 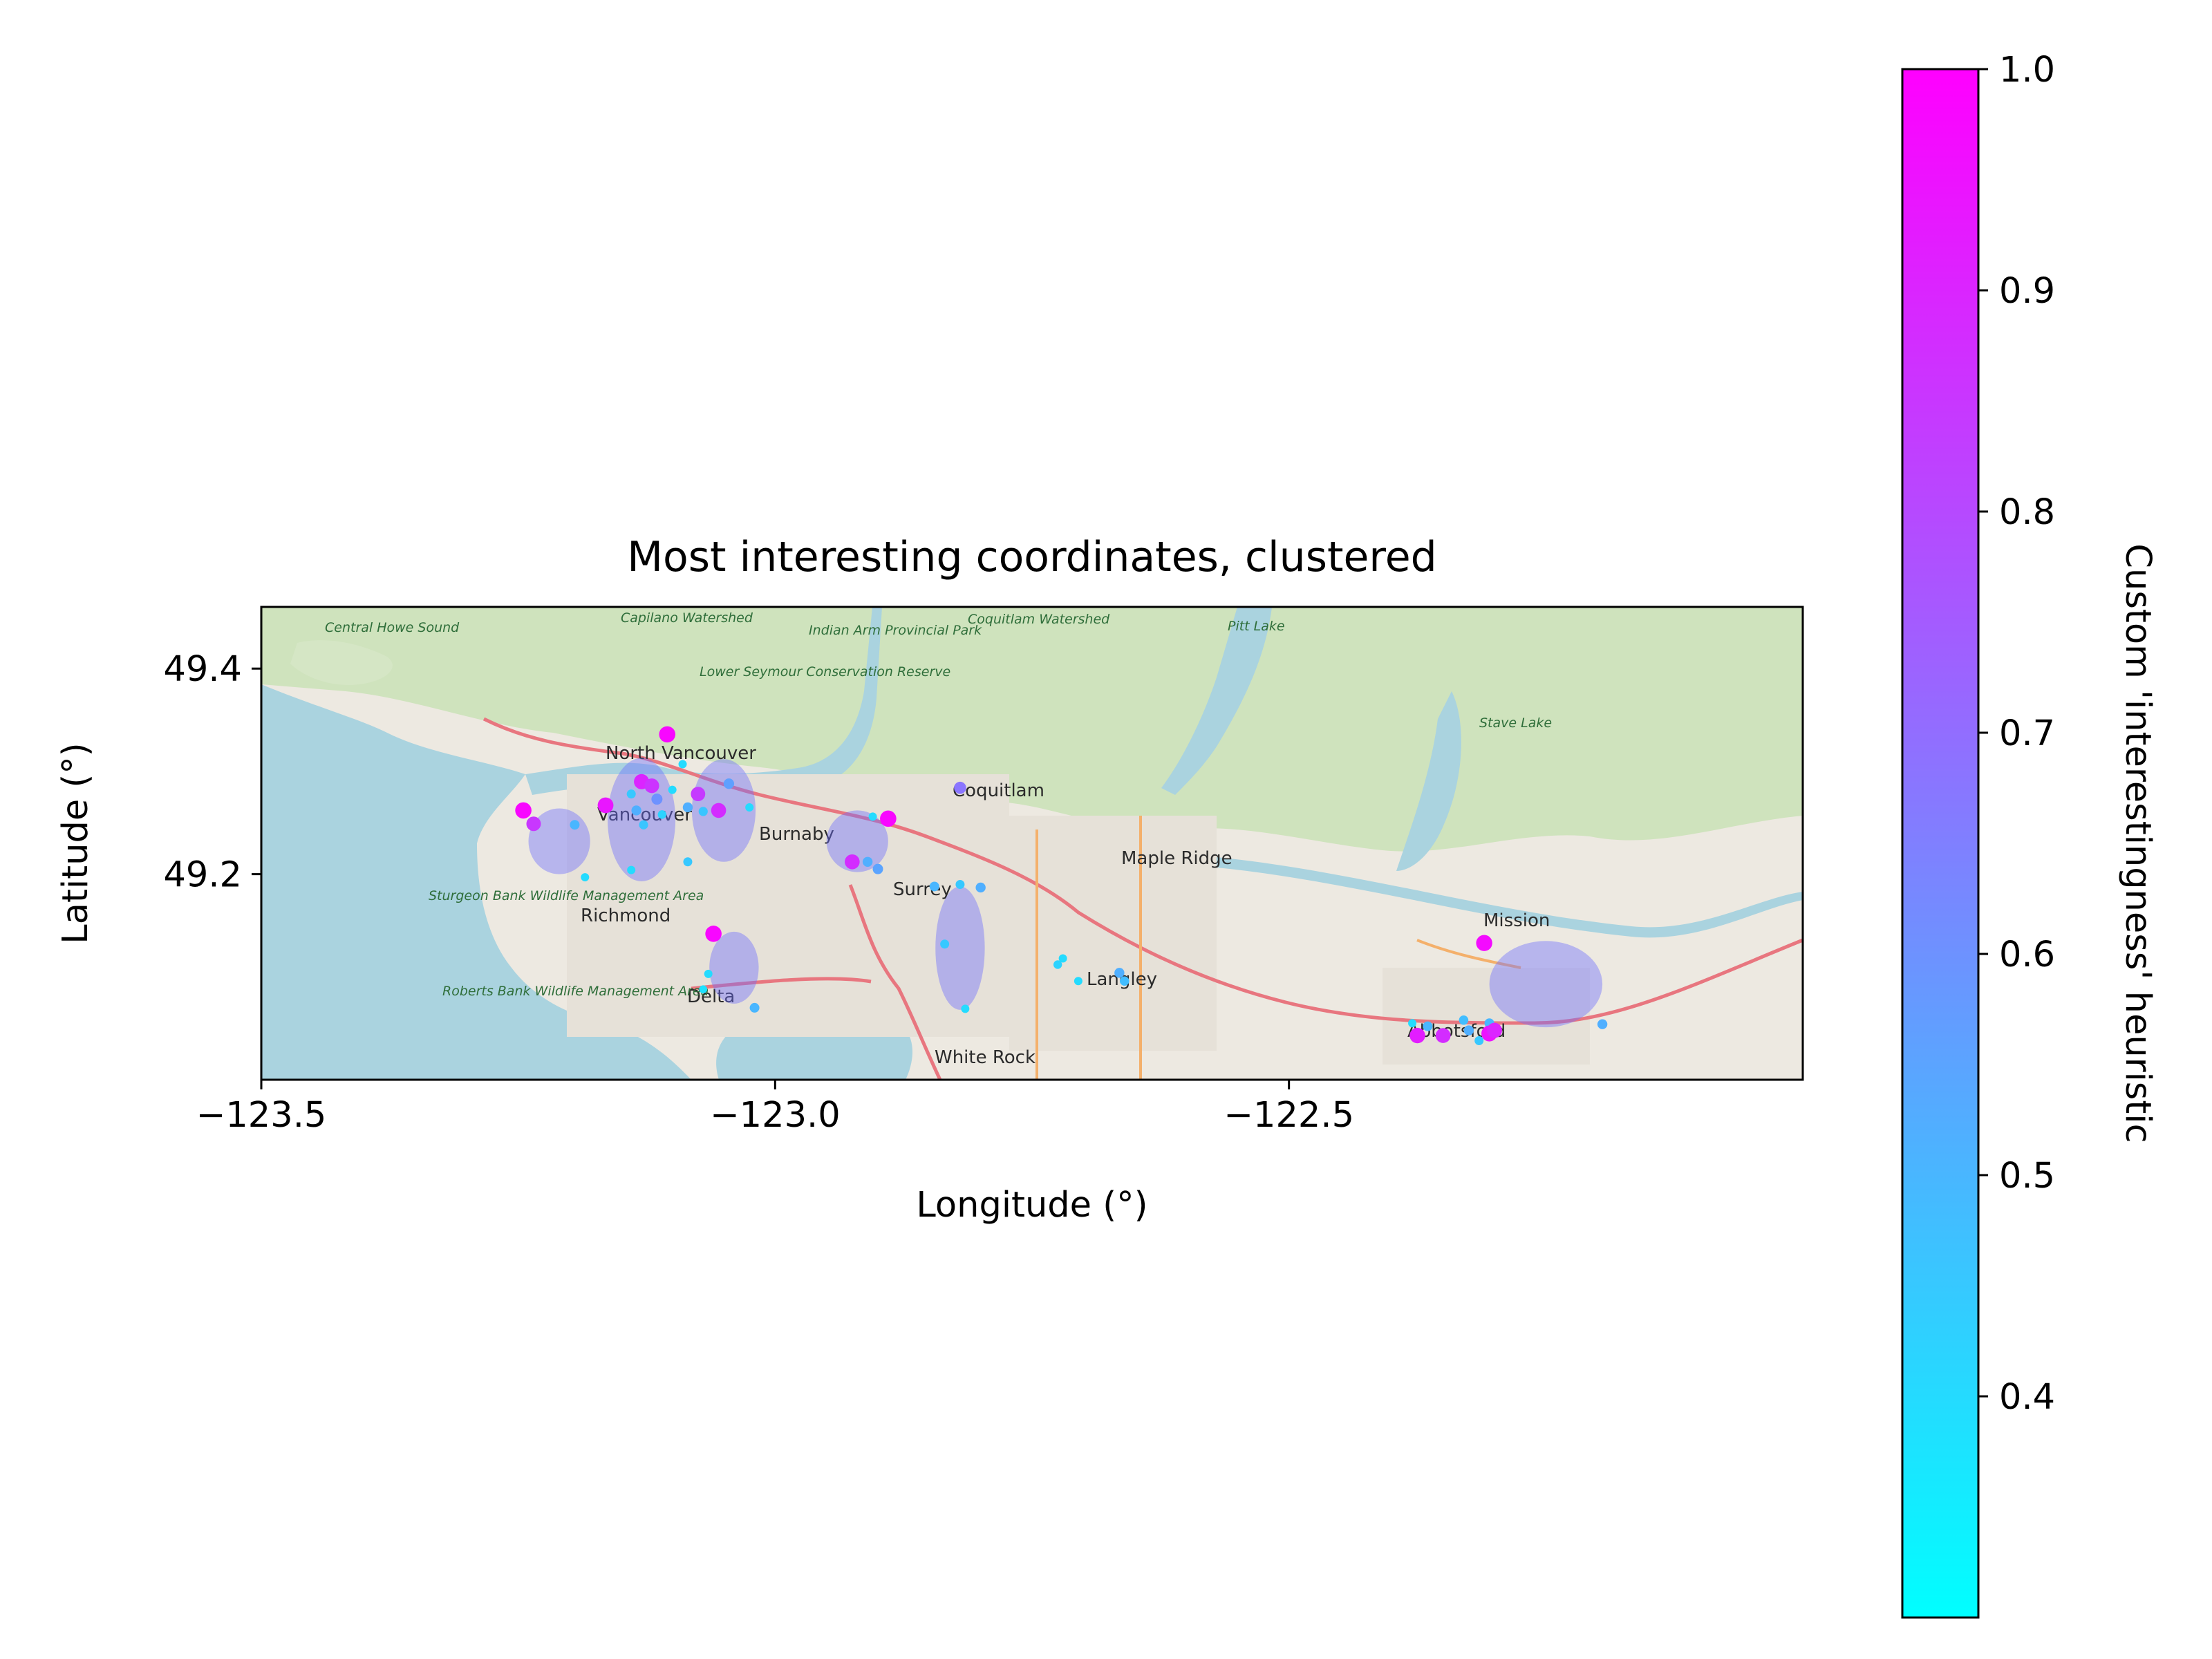 What do you see at coordinates (1256, 626) in the screenshot?
I see `map-label-pitt-lake: Pitt Lake` at bounding box center [1256, 626].